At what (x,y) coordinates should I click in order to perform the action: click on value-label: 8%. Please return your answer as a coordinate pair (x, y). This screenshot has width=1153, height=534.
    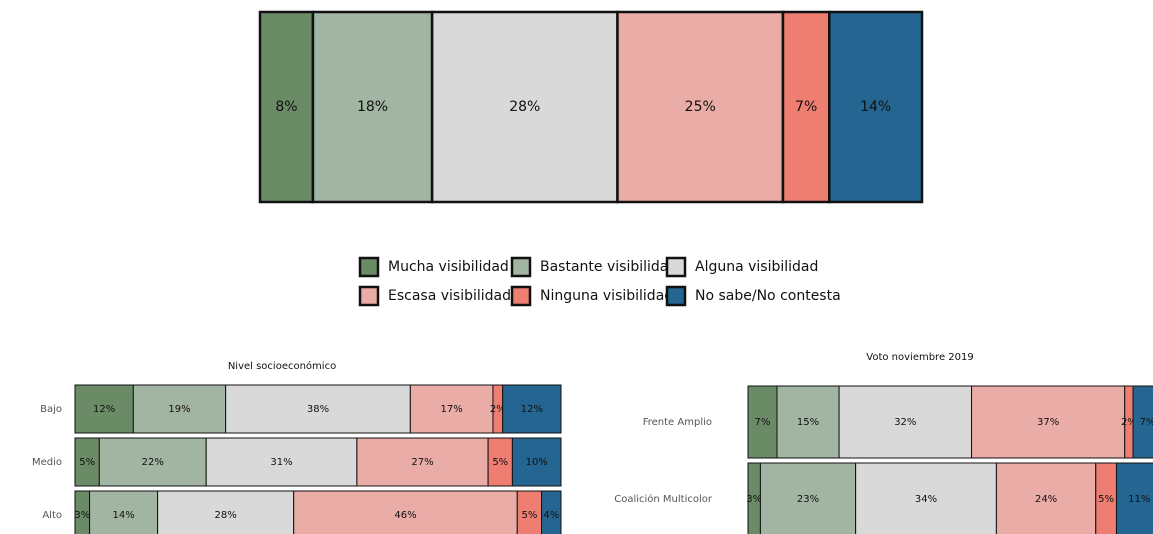
    Looking at the image, I should click on (286, 107).